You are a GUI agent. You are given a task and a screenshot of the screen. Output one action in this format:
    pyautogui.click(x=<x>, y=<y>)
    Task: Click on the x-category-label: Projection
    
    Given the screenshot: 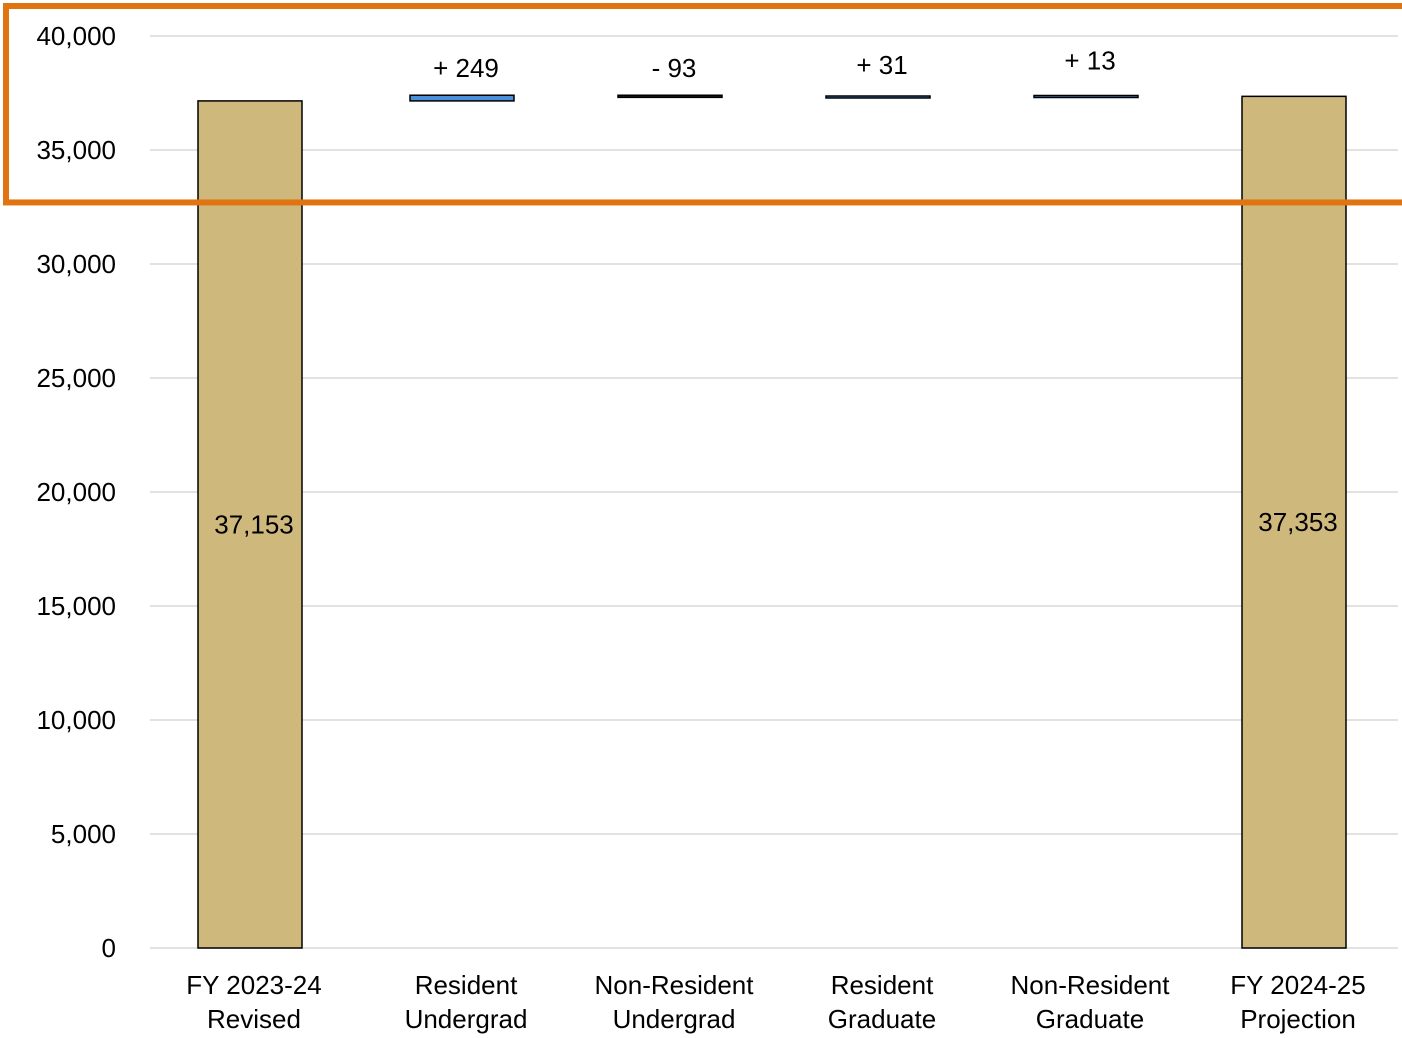 What is the action you would take?
    pyautogui.click(x=1298, y=1019)
    